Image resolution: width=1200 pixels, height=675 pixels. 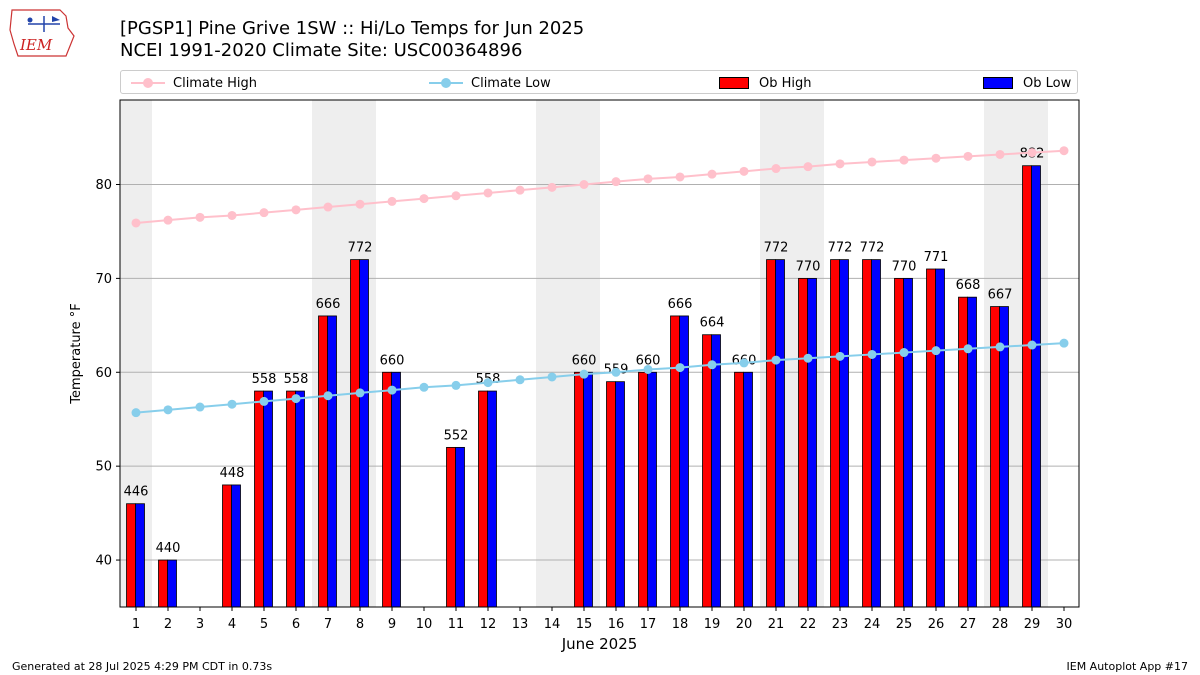 I want to click on y-axis-label: Temperature °F, so click(x=76, y=353).